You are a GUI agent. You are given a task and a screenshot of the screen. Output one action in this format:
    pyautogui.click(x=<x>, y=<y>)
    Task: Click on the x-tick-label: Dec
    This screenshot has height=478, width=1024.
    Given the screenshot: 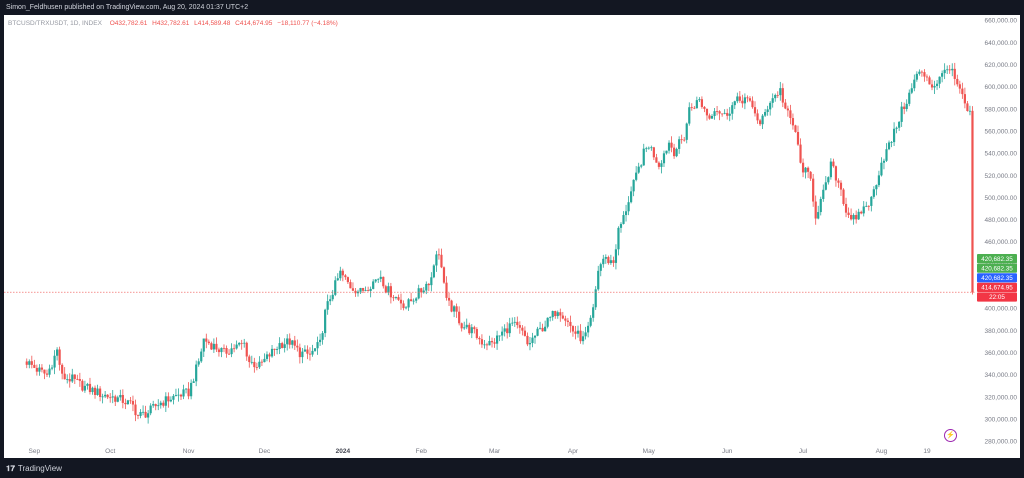 What is the action you would take?
    pyautogui.click(x=265, y=451)
    